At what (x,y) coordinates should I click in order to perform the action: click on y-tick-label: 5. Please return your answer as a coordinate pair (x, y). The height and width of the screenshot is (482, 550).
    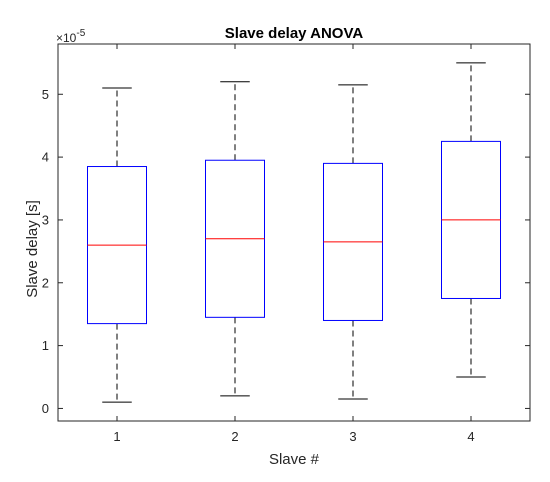
    Looking at the image, I should click on (45, 94).